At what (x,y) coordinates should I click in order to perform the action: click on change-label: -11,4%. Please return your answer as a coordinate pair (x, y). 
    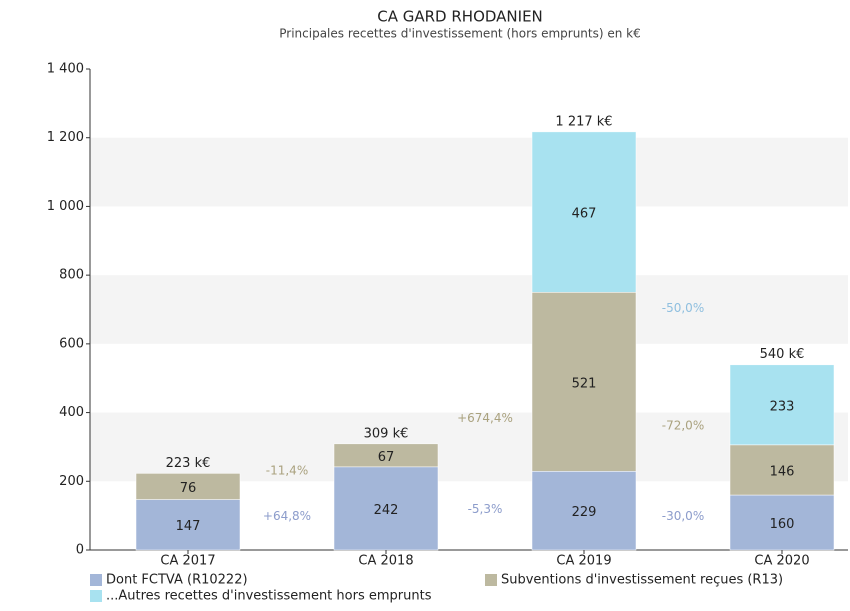
    Looking at the image, I should click on (287, 470).